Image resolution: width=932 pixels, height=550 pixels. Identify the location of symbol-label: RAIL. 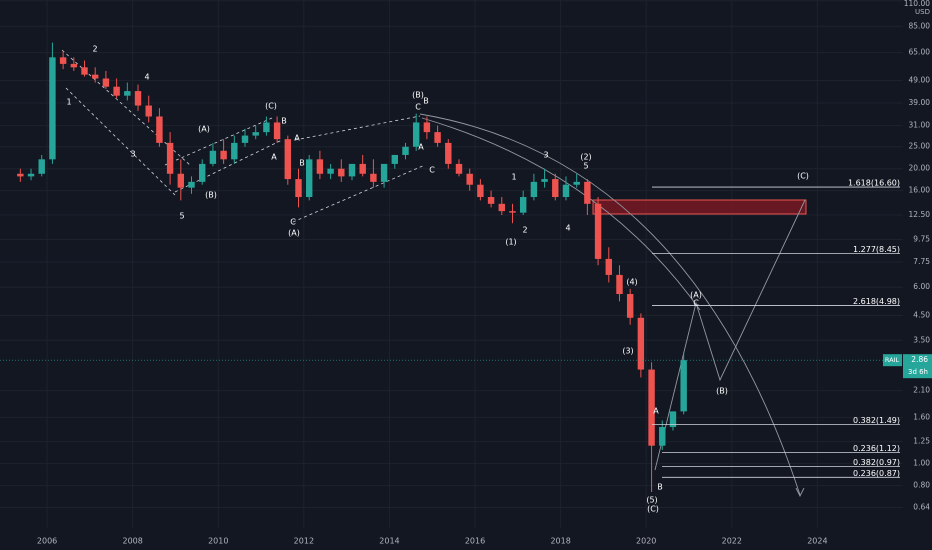
(892, 360).